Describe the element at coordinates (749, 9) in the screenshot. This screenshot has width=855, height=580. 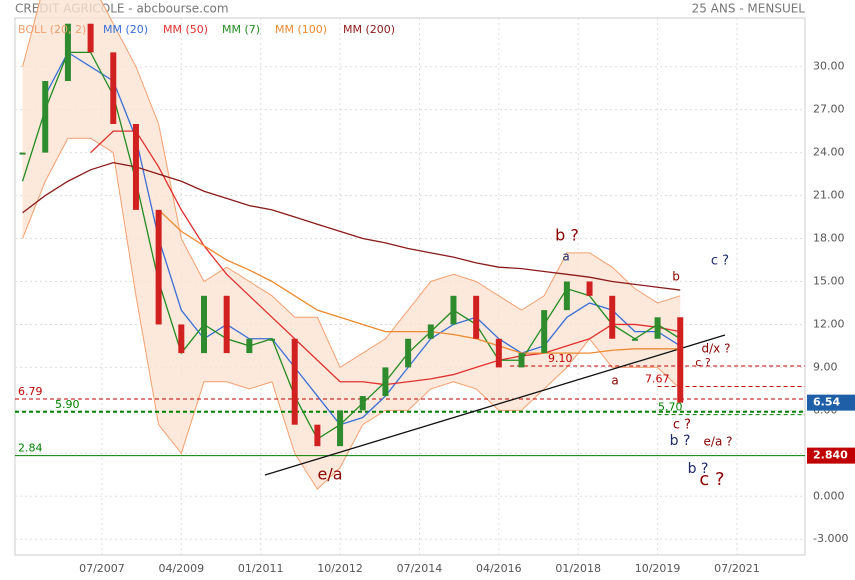
I see `chart-subtitle: 25 ANS - MENSUEL` at that location.